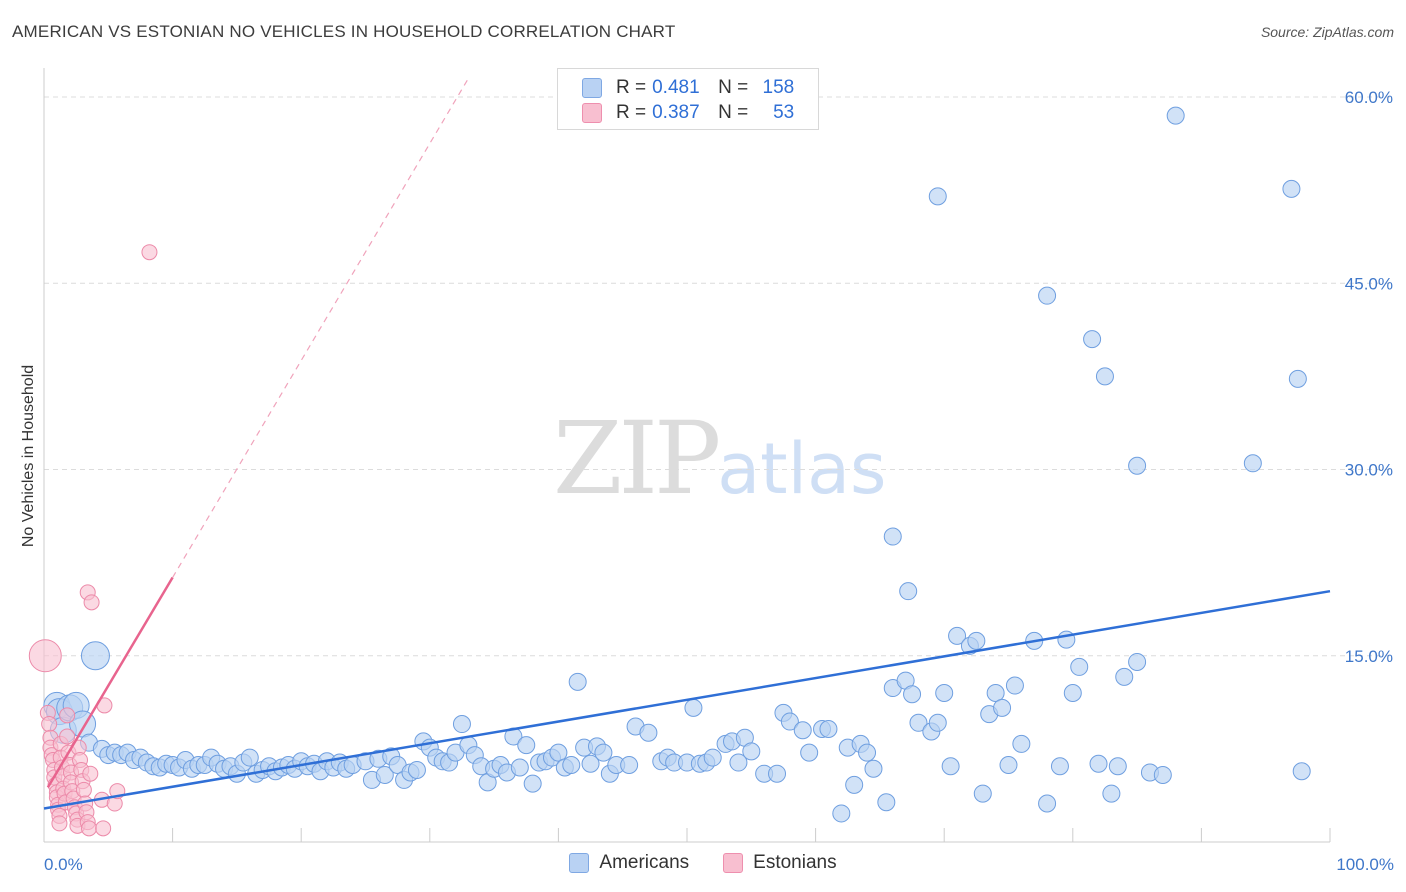  Describe the element at coordinates (644, 862) in the screenshot. I see `legend-label-americans: Americans` at that location.